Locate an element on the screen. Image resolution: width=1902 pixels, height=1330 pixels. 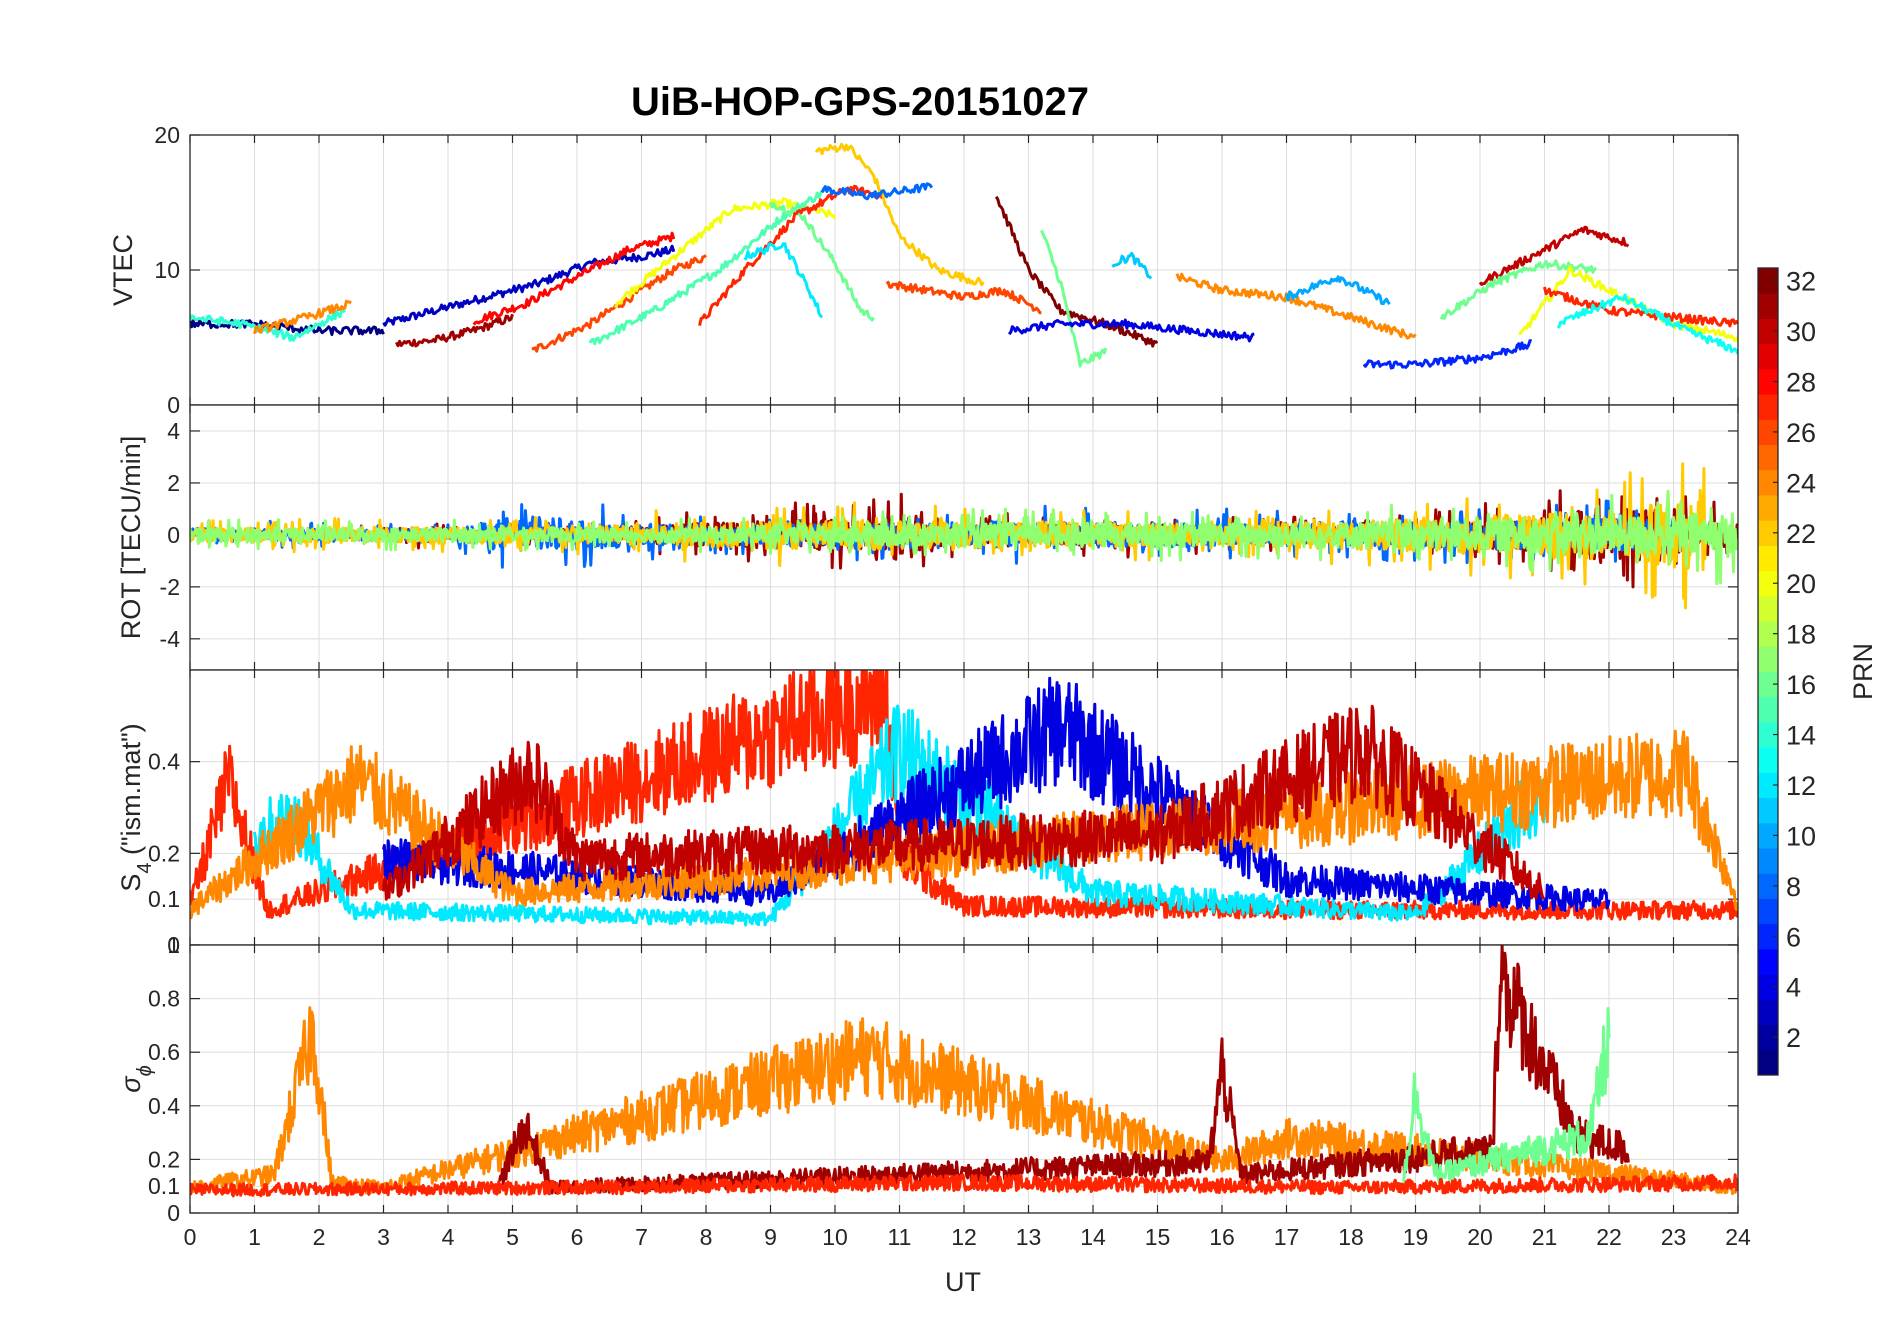
y-tick-label: -4 is located at coordinates (170, 639).